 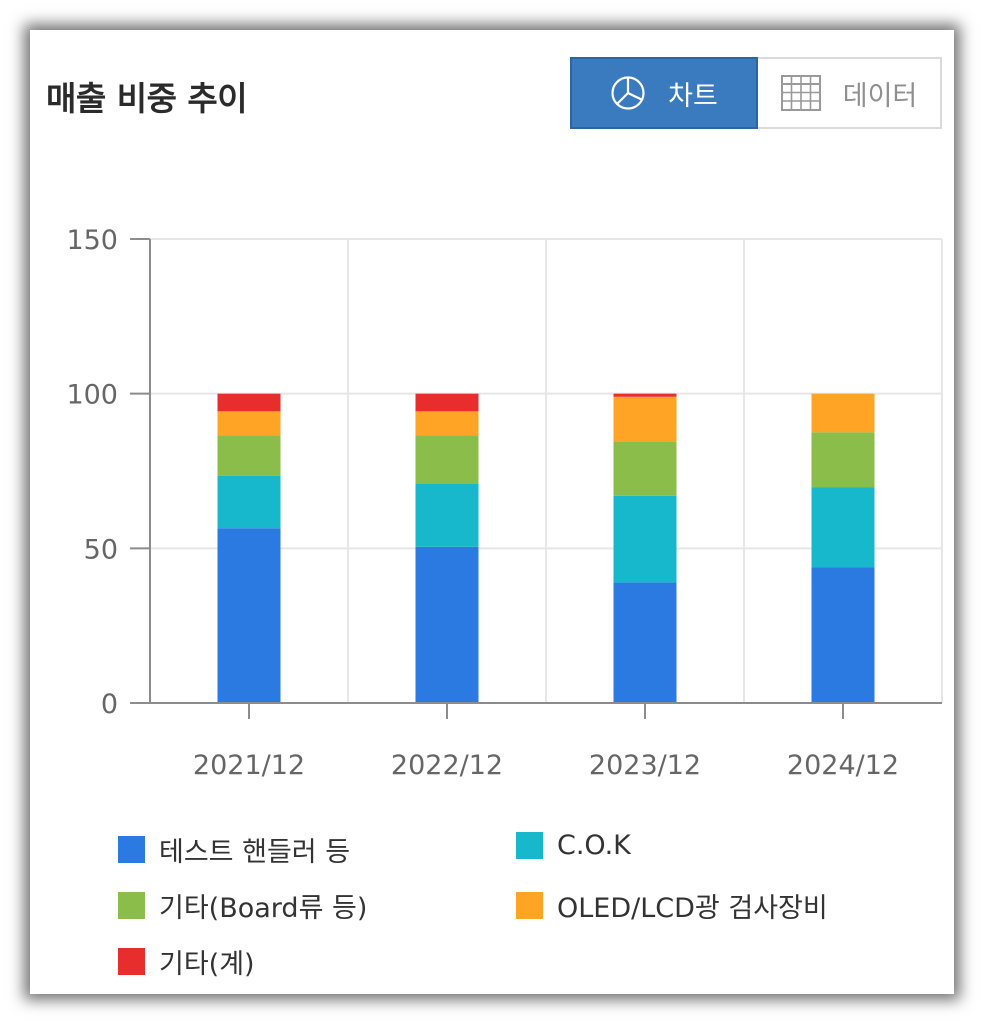 I want to click on chart-view-label: 차트, so click(x=693, y=96).